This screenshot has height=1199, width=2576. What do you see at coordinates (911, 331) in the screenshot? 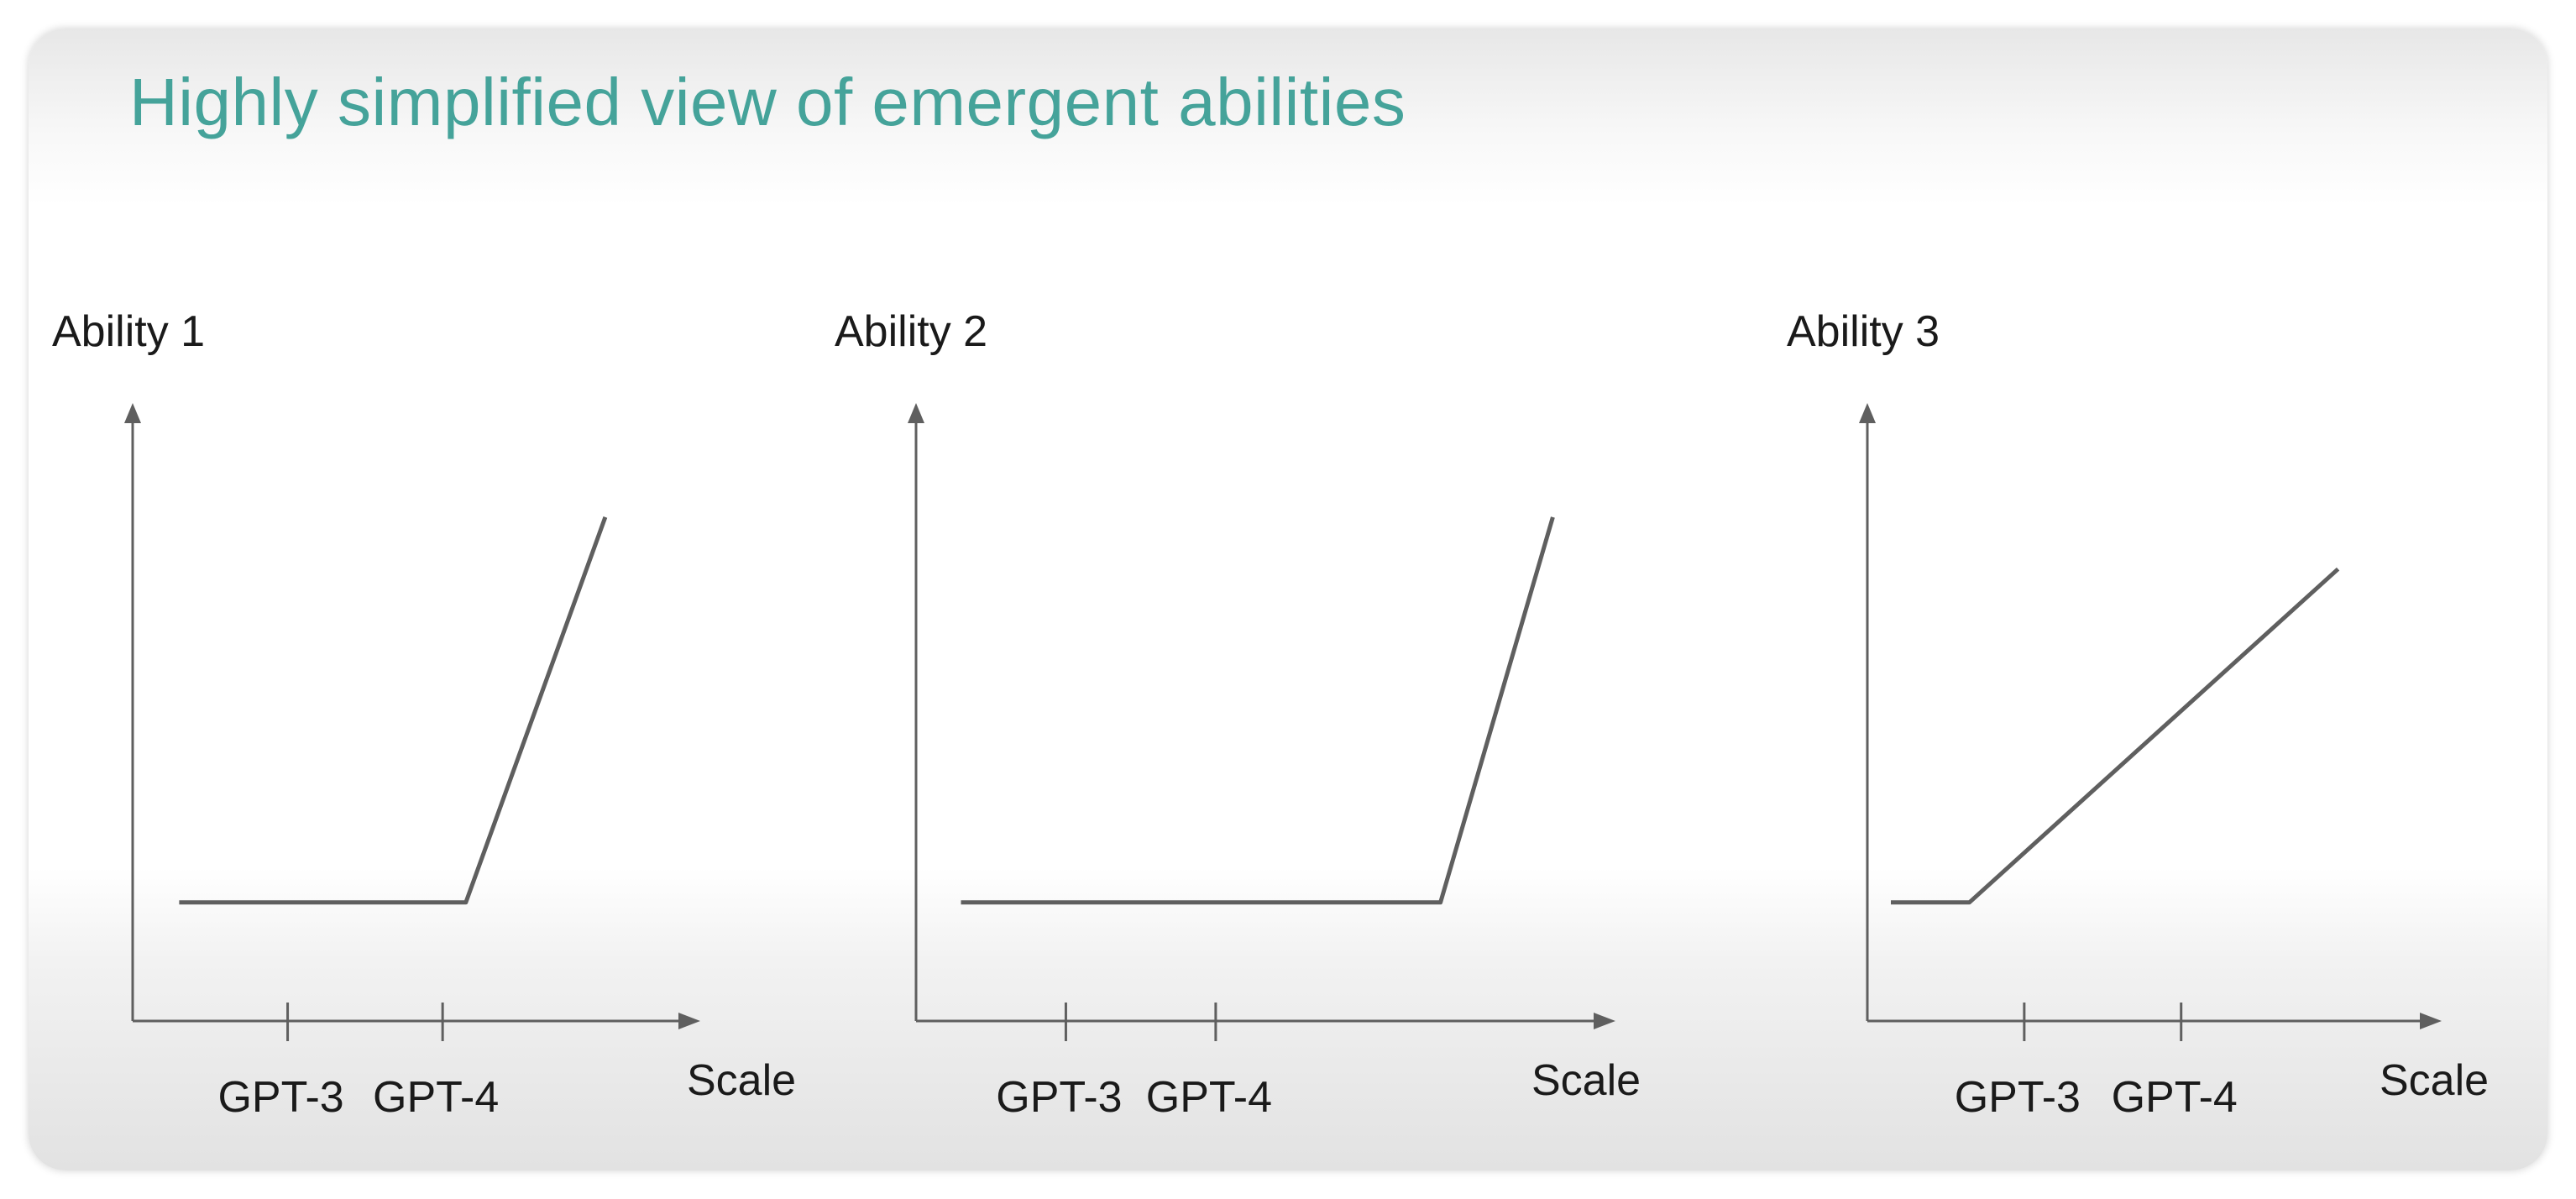
I see `y-axis-label: Ability 2` at bounding box center [911, 331].